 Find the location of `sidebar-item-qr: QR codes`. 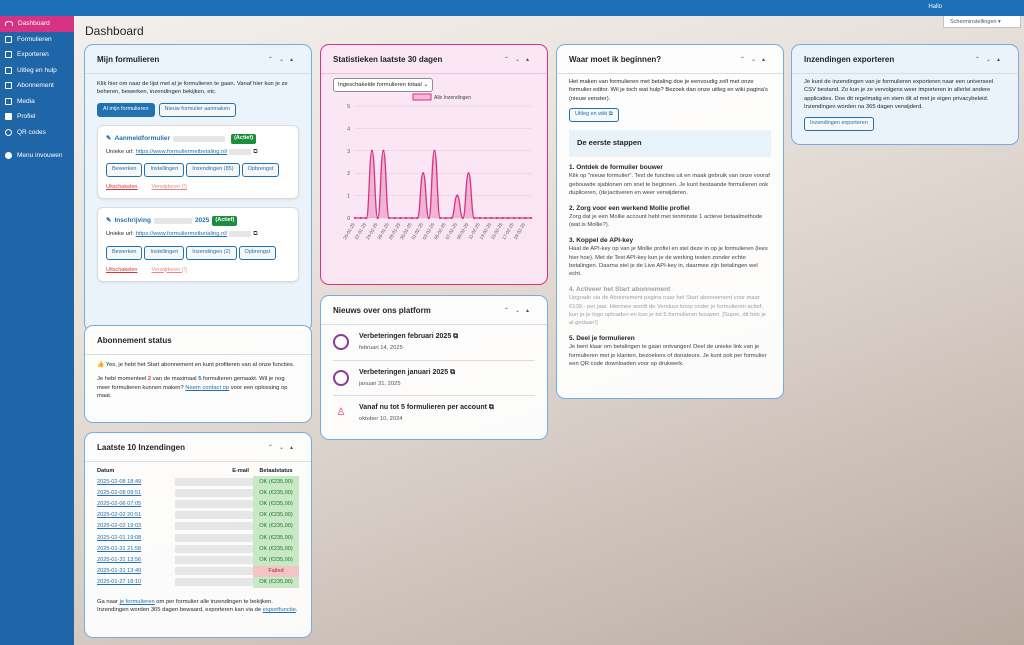

sidebar-item-qr: QR codes is located at coordinates (37, 133).